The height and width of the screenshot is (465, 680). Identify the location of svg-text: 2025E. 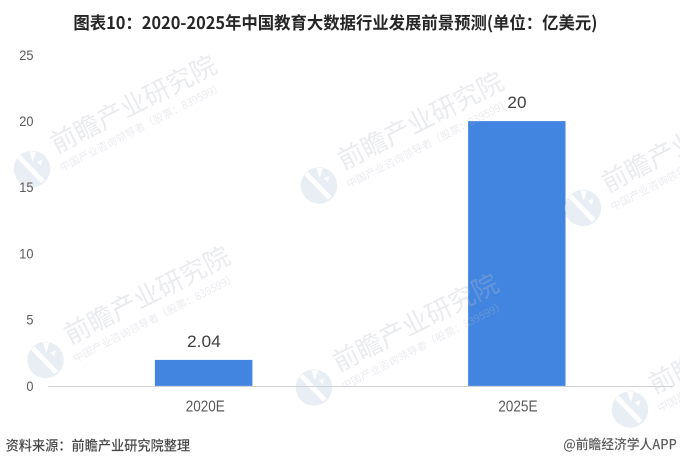
(517, 406).